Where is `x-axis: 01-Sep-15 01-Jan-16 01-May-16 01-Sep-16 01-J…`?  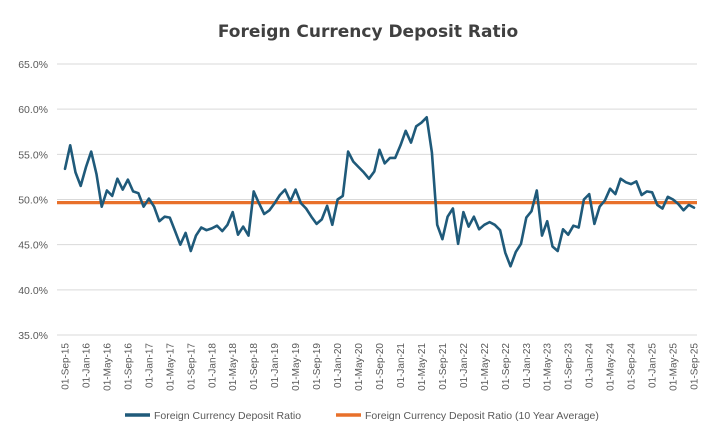
x-axis: 01-Sep-15 01-Jan-16 01-May-16 01-Sep-16 01-J… is located at coordinates (381, 367).